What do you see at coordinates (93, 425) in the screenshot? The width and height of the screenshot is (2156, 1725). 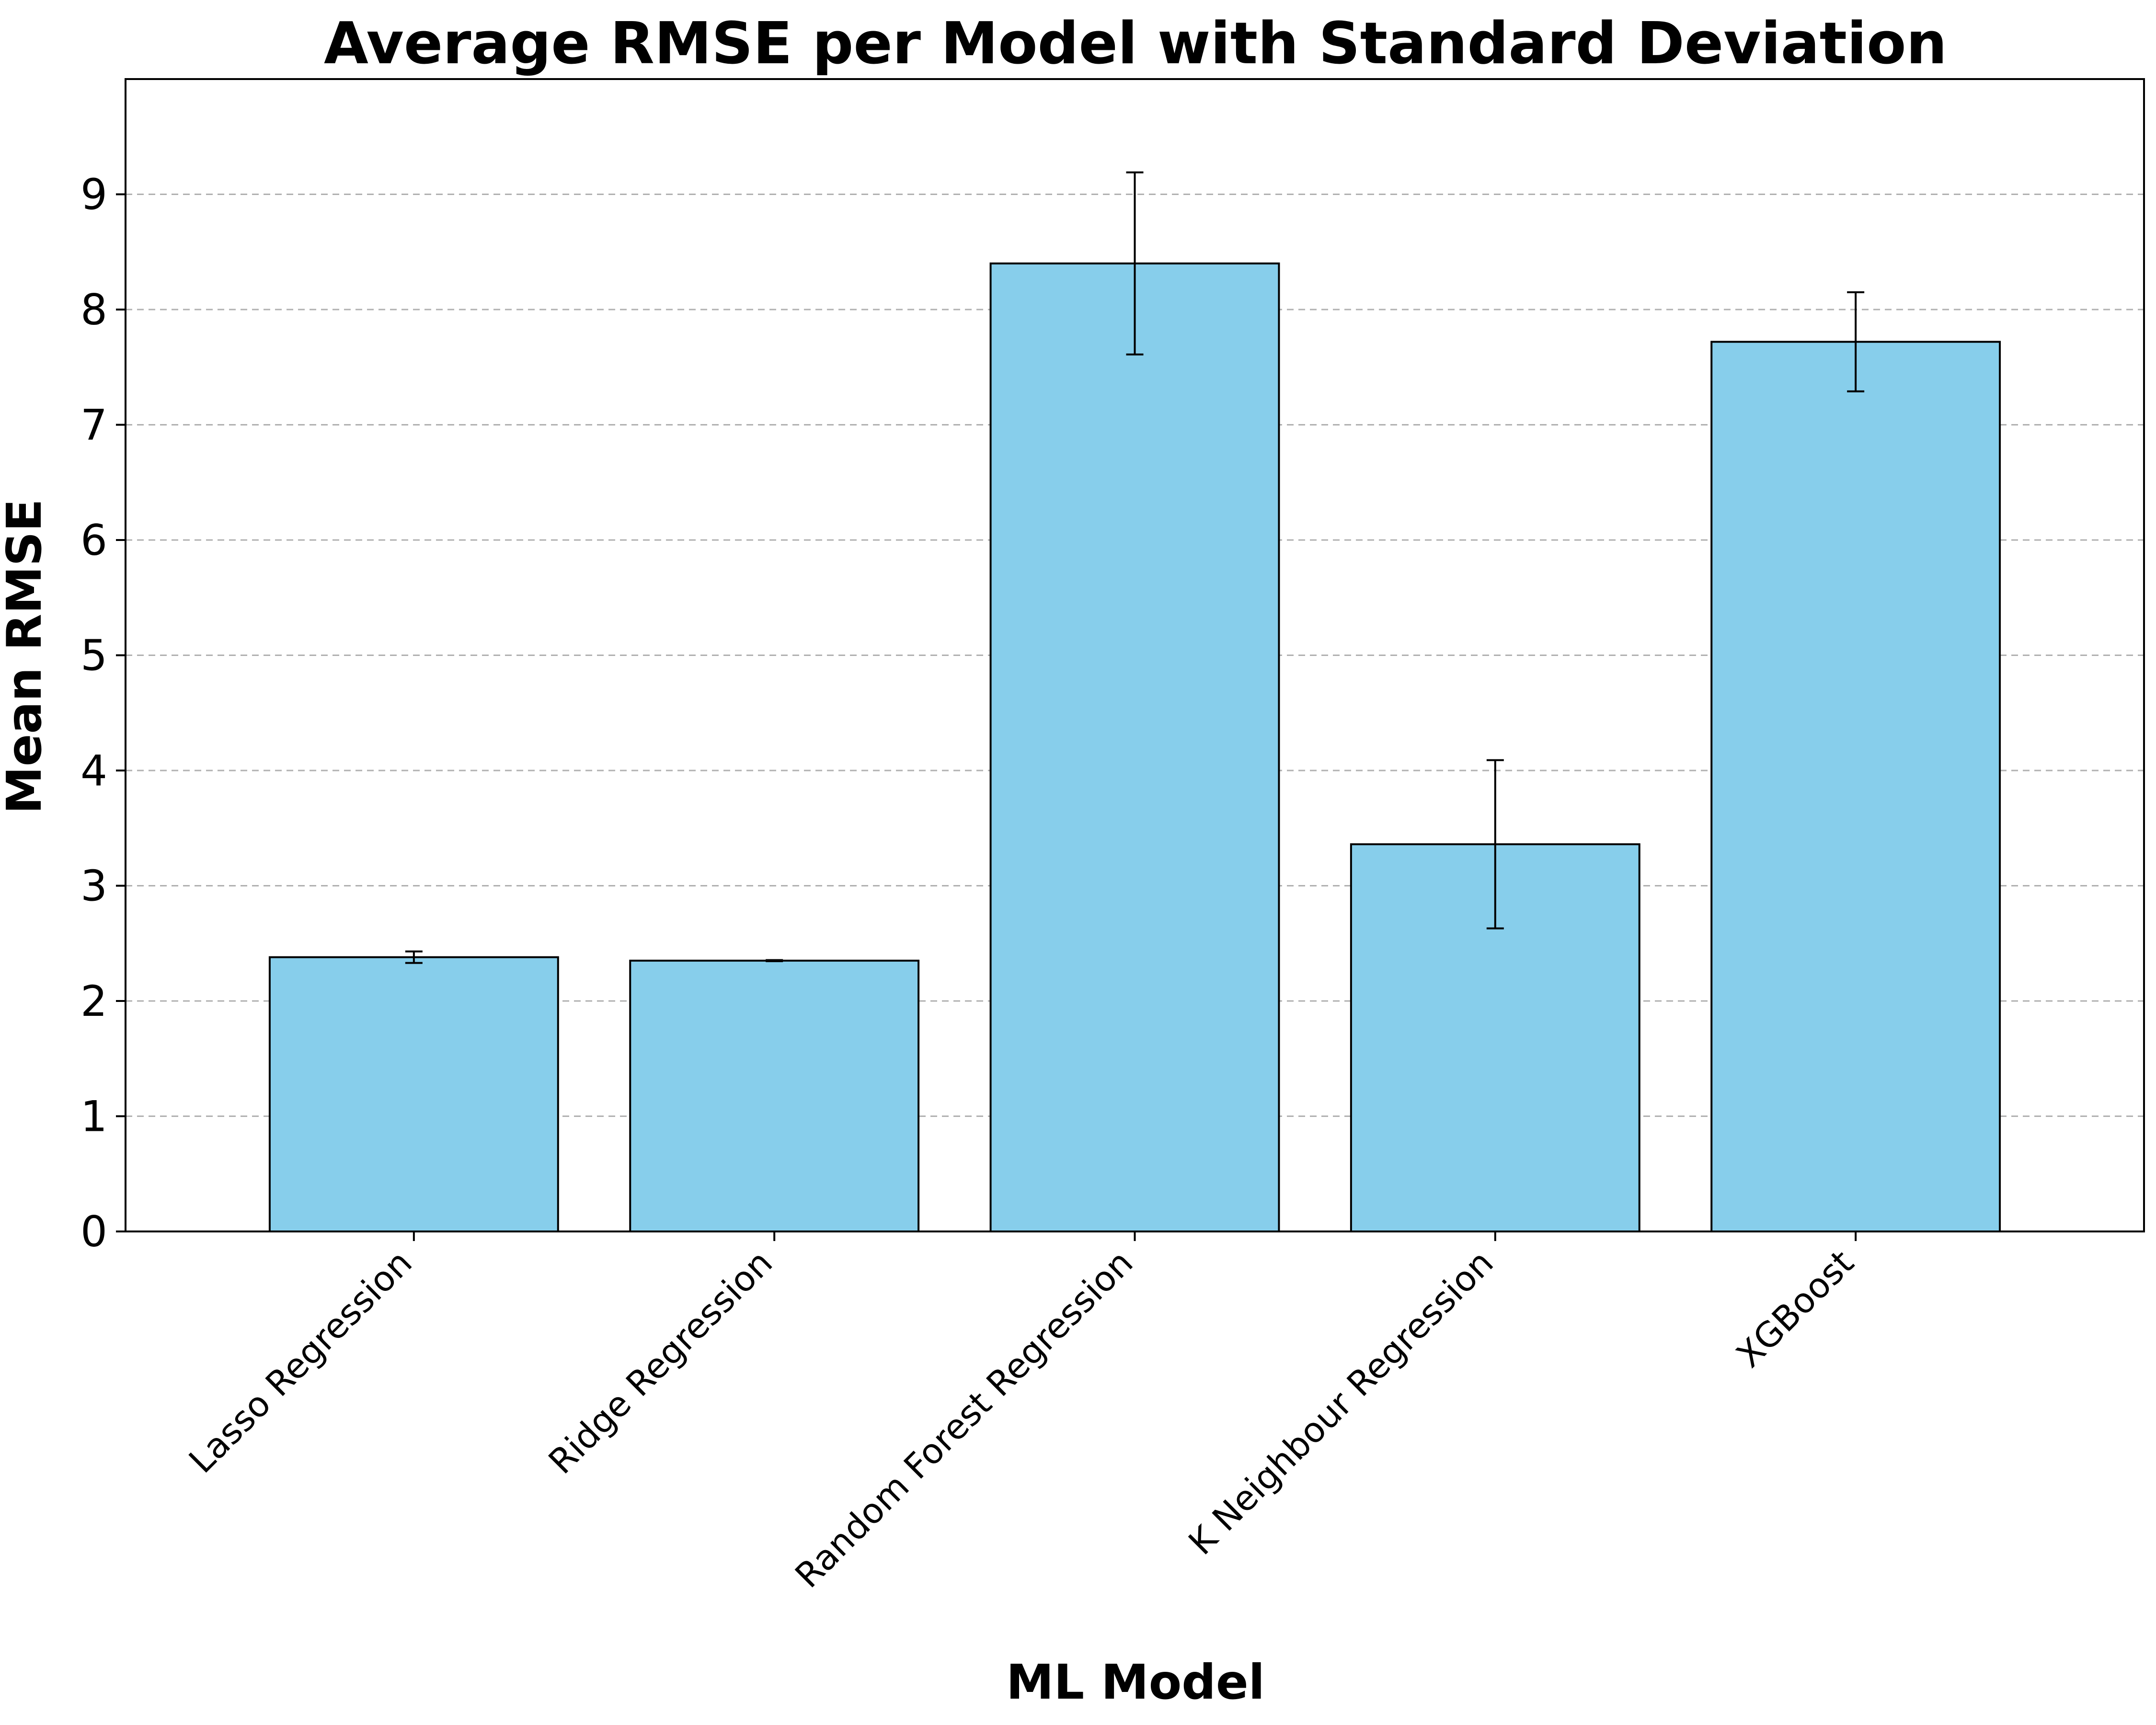 I see `y-tick-label: 7` at bounding box center [93, 425].